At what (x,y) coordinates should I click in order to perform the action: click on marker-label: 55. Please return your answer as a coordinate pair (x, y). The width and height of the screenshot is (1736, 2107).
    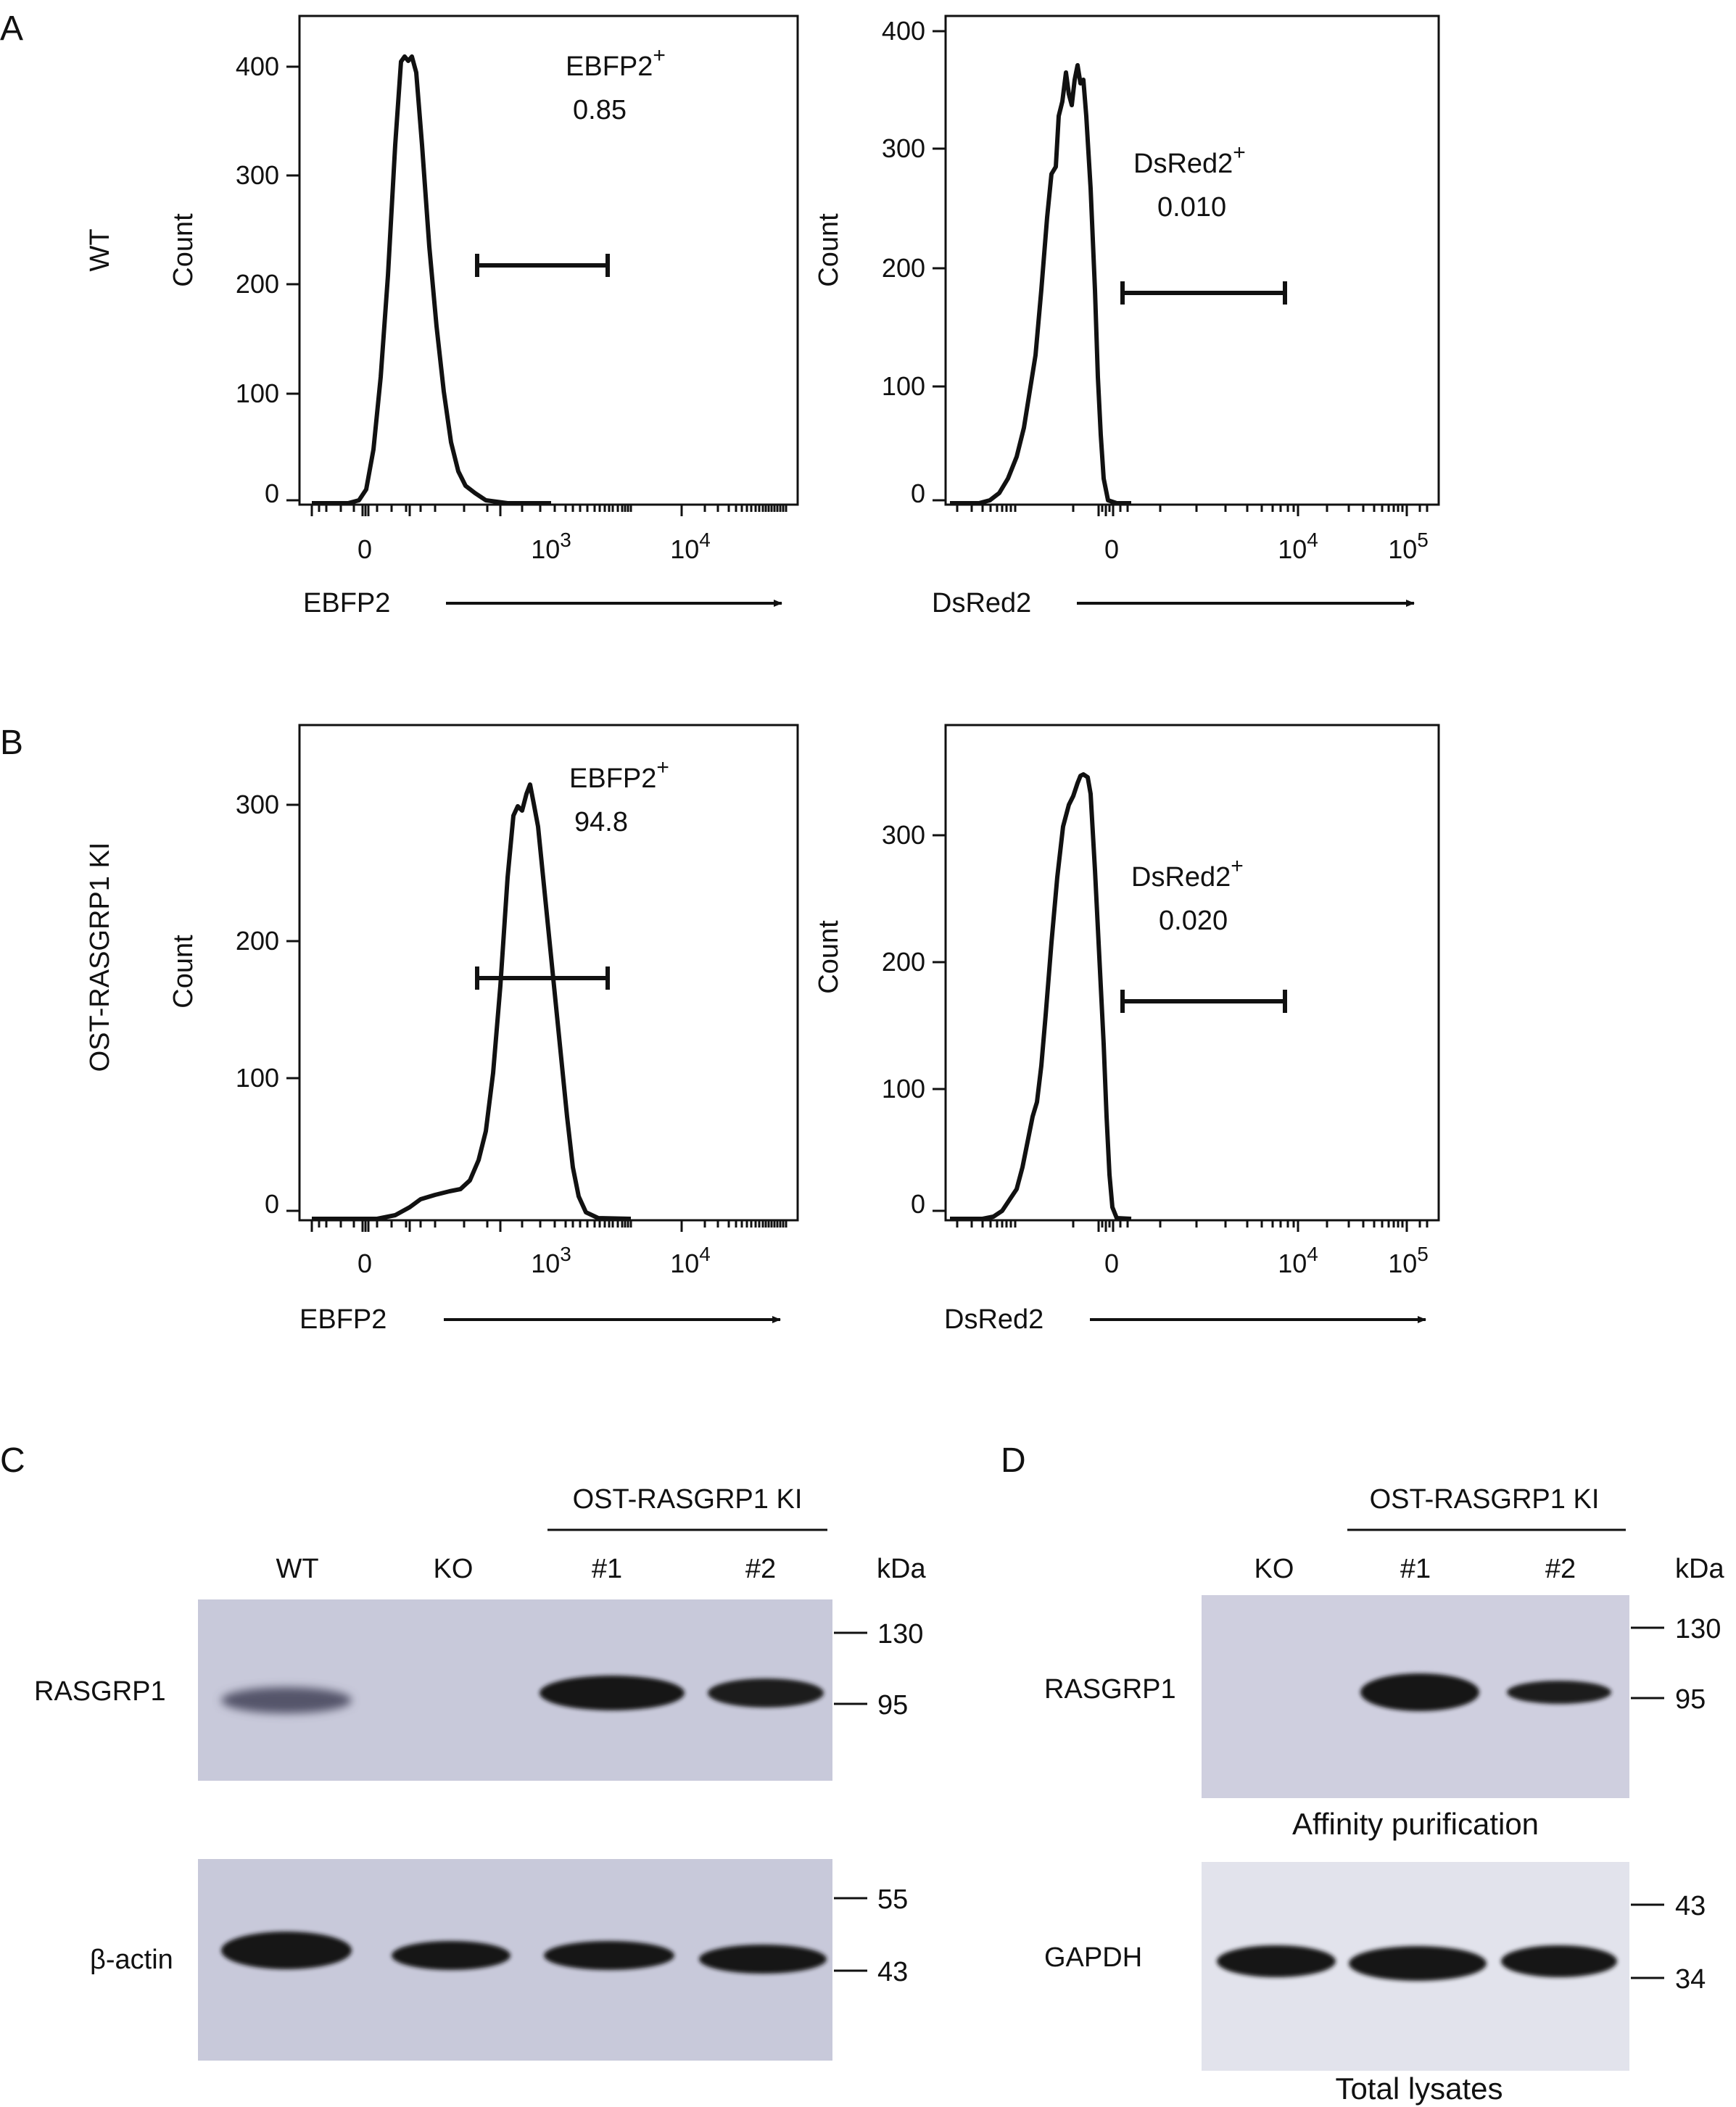
    Looking at the image, I should click on (892, 1899).